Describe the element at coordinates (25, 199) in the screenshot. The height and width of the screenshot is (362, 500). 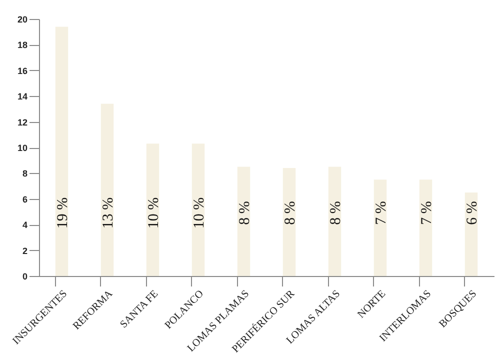
I see `y-tick-label: 6` at that location.